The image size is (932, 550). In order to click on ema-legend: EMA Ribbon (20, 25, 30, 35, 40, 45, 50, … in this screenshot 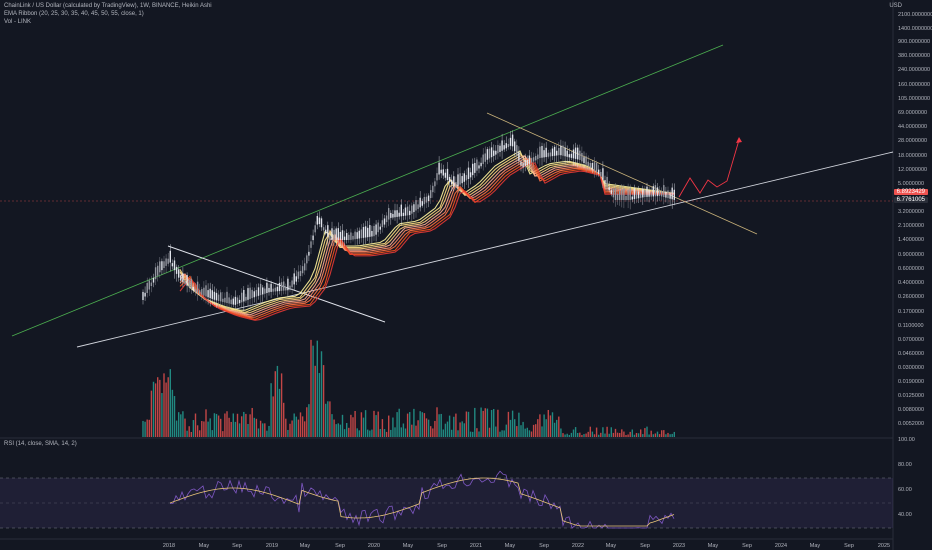, I will do `click(74, 14)`.